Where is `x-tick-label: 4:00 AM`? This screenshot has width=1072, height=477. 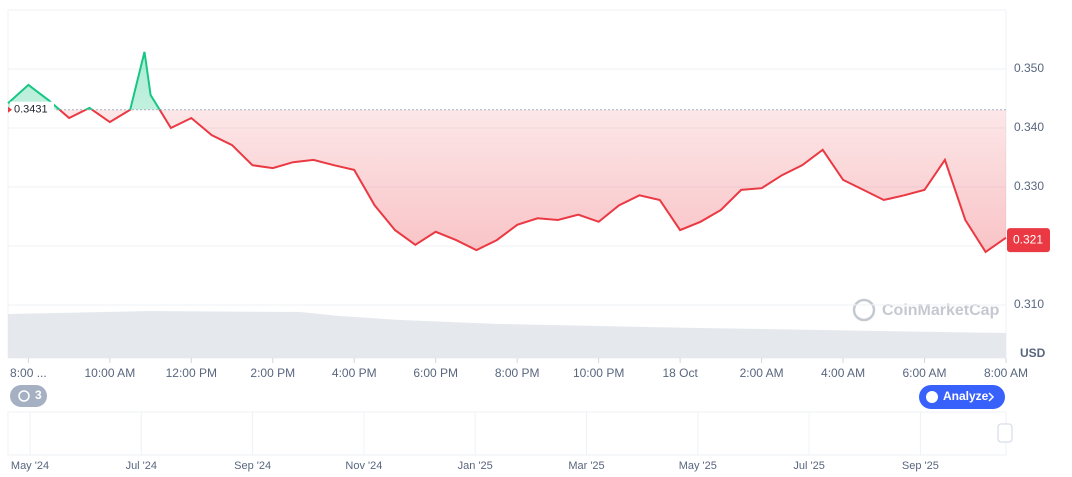
x-tick-label: 4:00 AM is located at coordinates (843, 373).